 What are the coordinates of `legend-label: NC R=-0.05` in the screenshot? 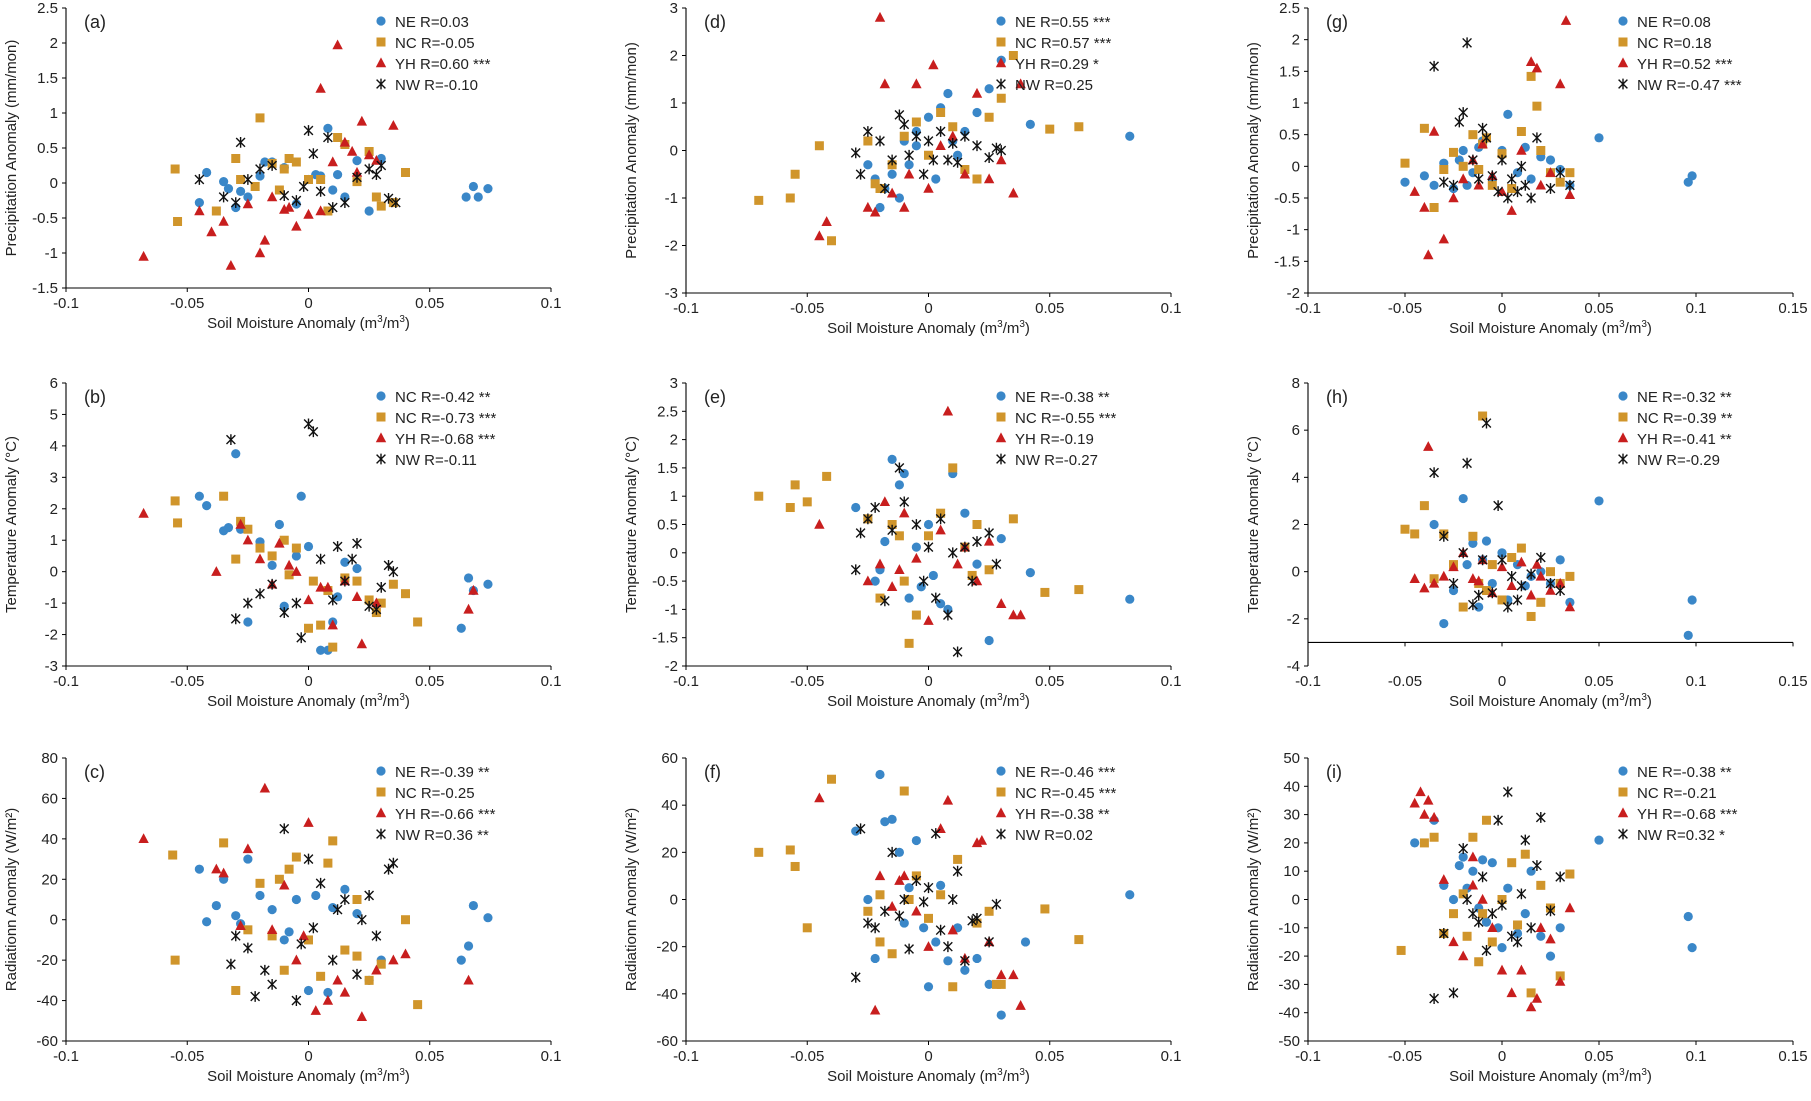 It's located at (435, 43).